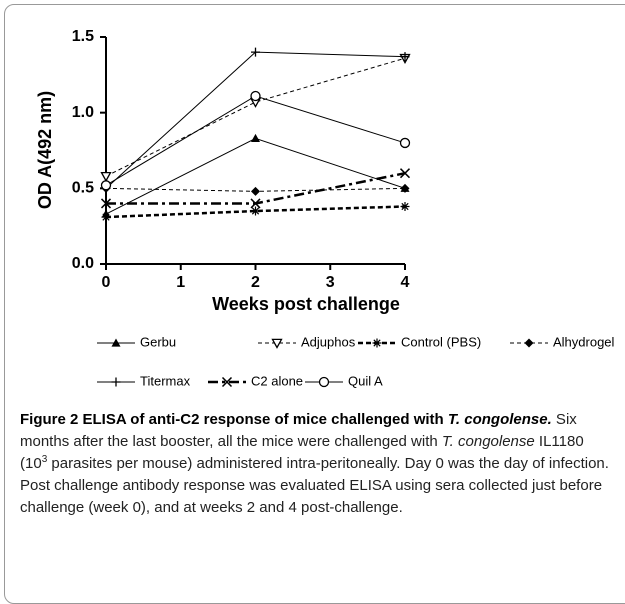 Image resolution: width=625 pixels, height=604 pixels. I want to click on legend-item: Gerbu, so click(136, 341).